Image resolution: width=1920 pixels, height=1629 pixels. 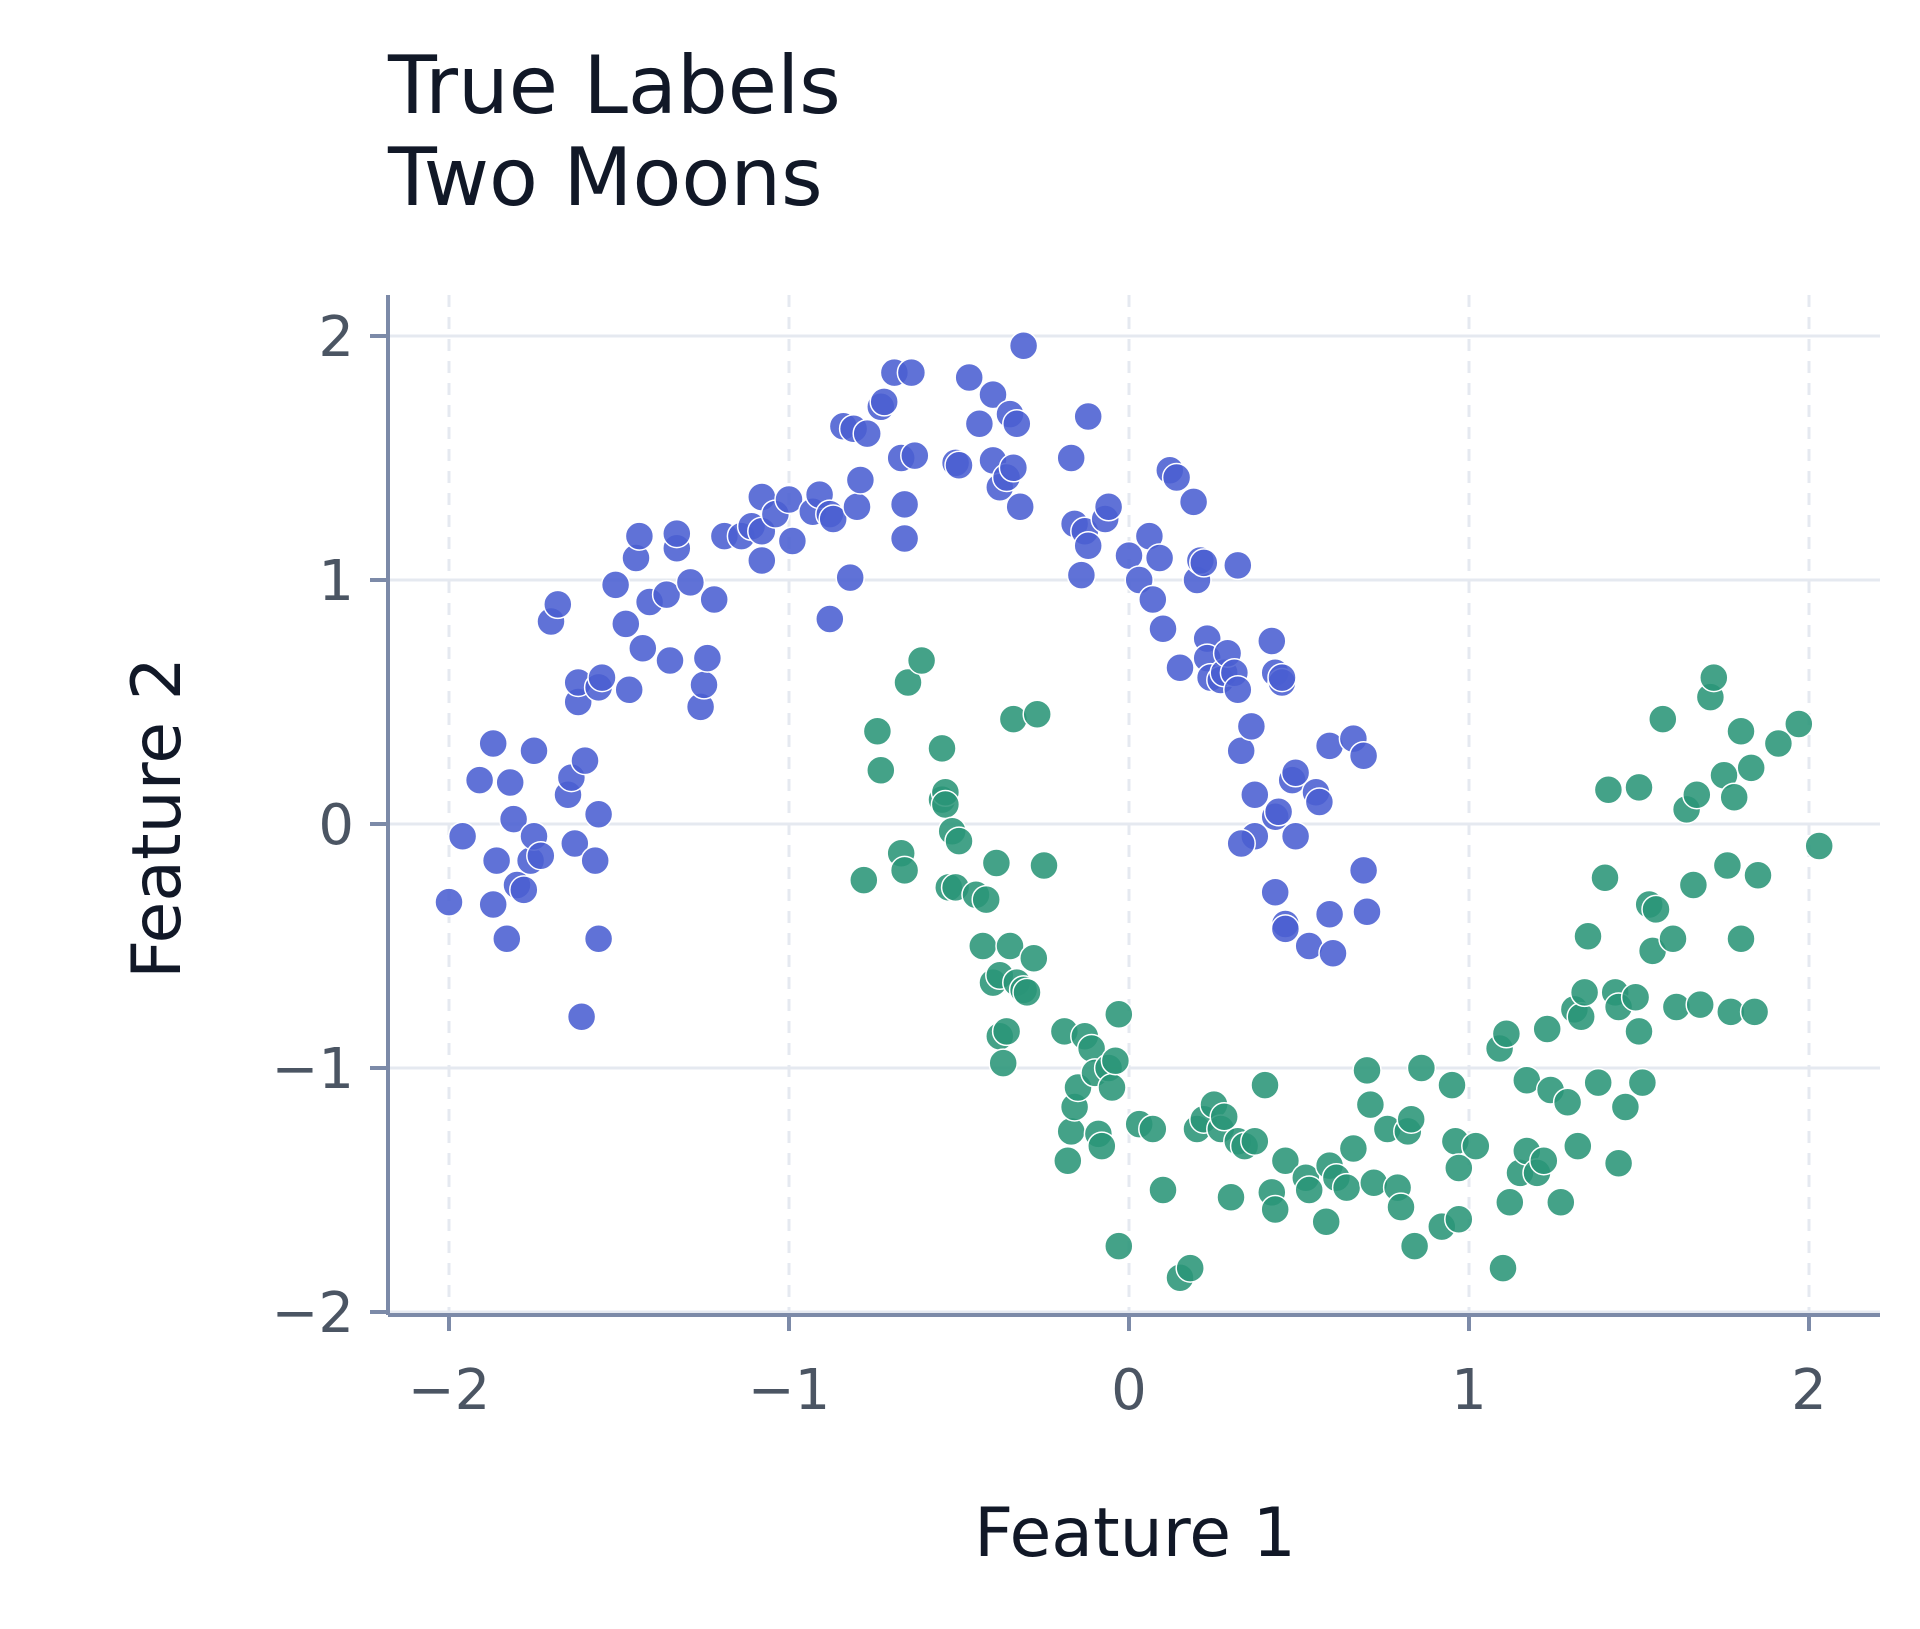 I want to click on chart-subtitle: Two Moons, so click(x=605, y=177).